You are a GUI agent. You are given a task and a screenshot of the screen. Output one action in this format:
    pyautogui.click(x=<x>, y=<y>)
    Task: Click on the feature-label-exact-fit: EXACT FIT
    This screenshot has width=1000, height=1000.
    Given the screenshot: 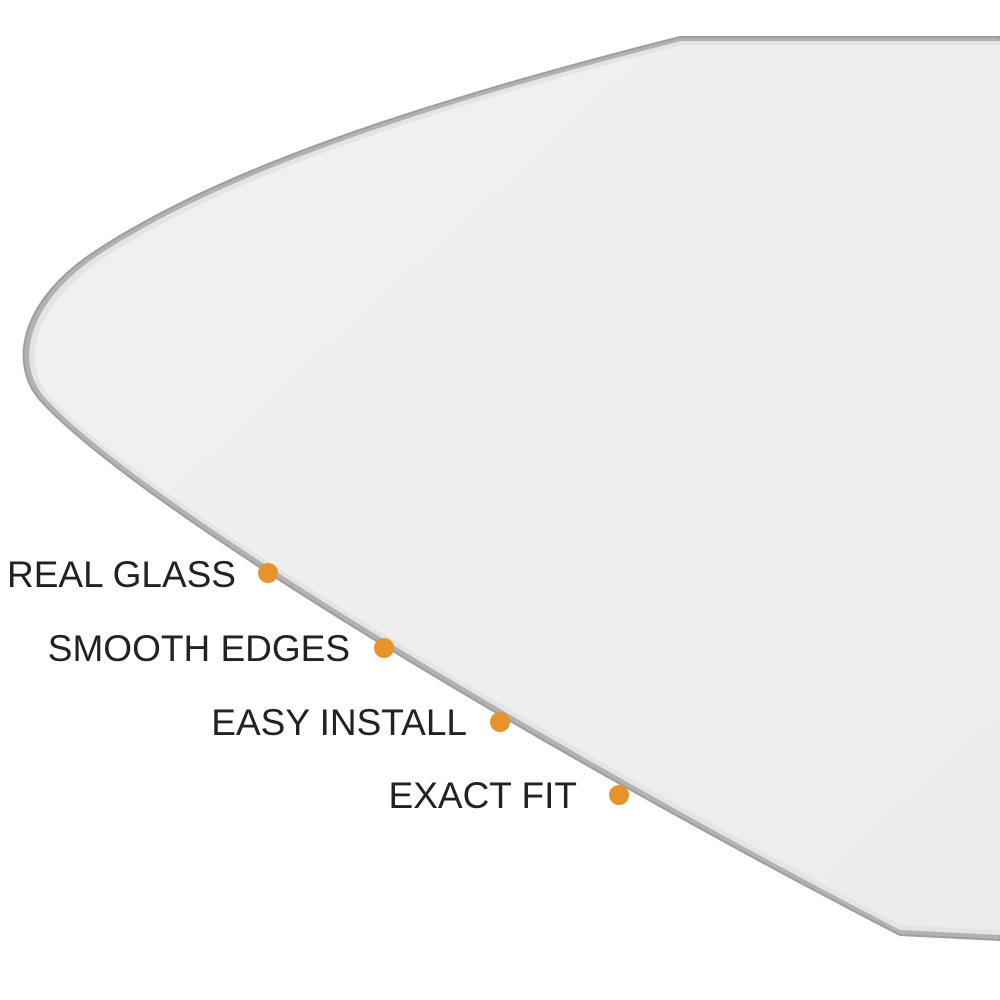 What is the action you would take?
    pyautogui.click(x=482, y=795)
    